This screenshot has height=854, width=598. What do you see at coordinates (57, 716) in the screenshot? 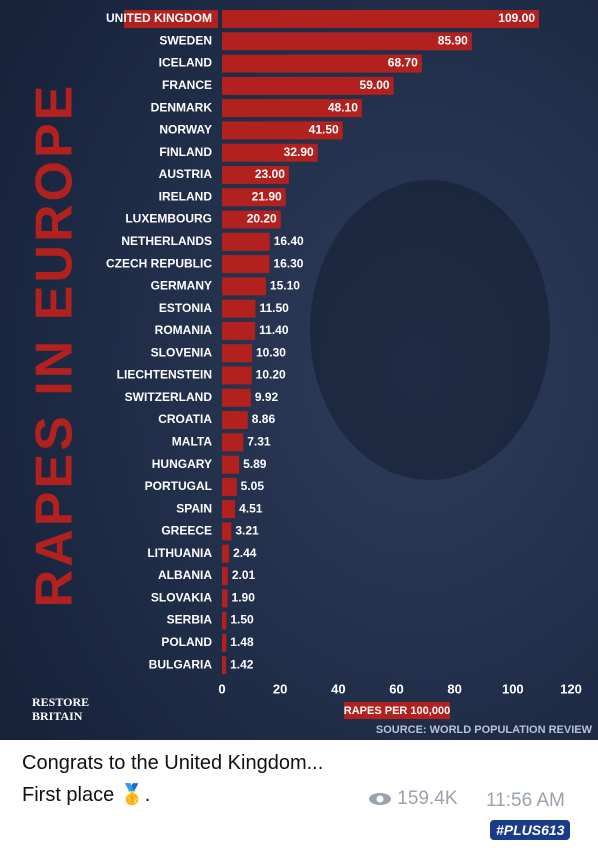
I see `logo-line: BRITAIN` at bounding box center [57, 716].